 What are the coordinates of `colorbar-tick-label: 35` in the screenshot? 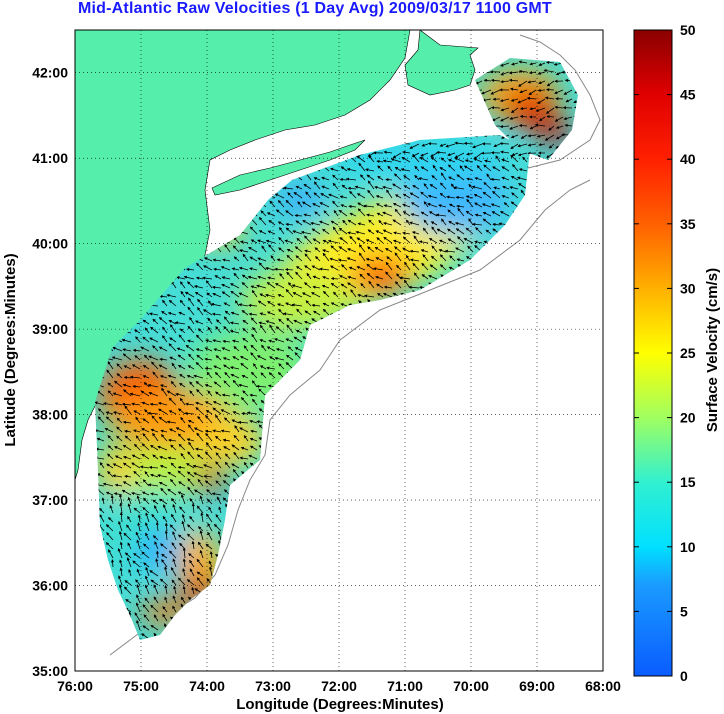 It's located at (688, 224).